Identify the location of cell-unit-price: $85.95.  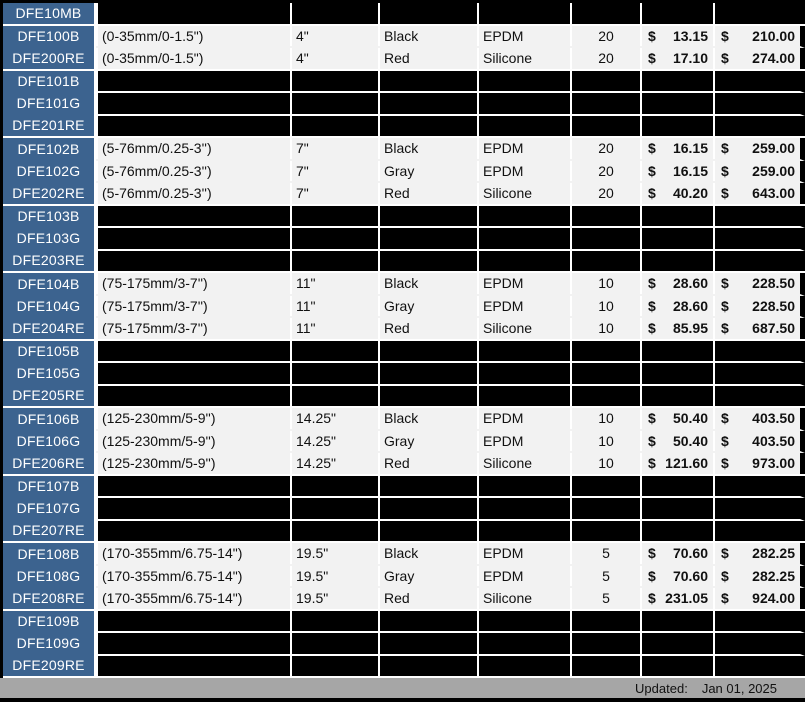
(676, 328).